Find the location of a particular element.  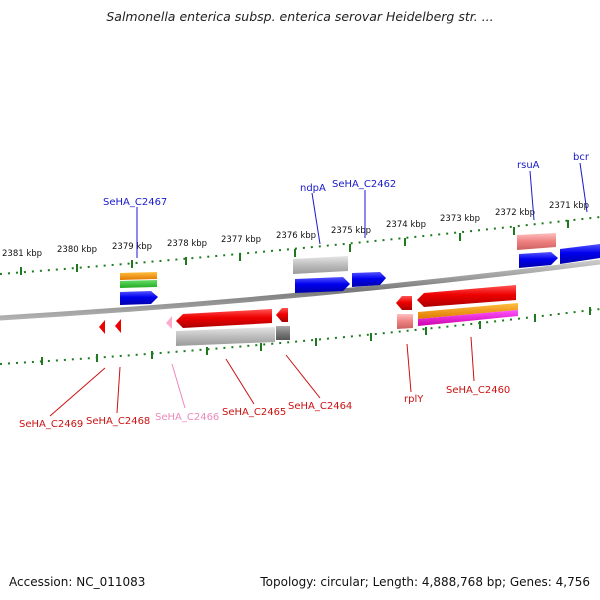

gene-seha-c2464-arrow is located at coordinates (282, 315).